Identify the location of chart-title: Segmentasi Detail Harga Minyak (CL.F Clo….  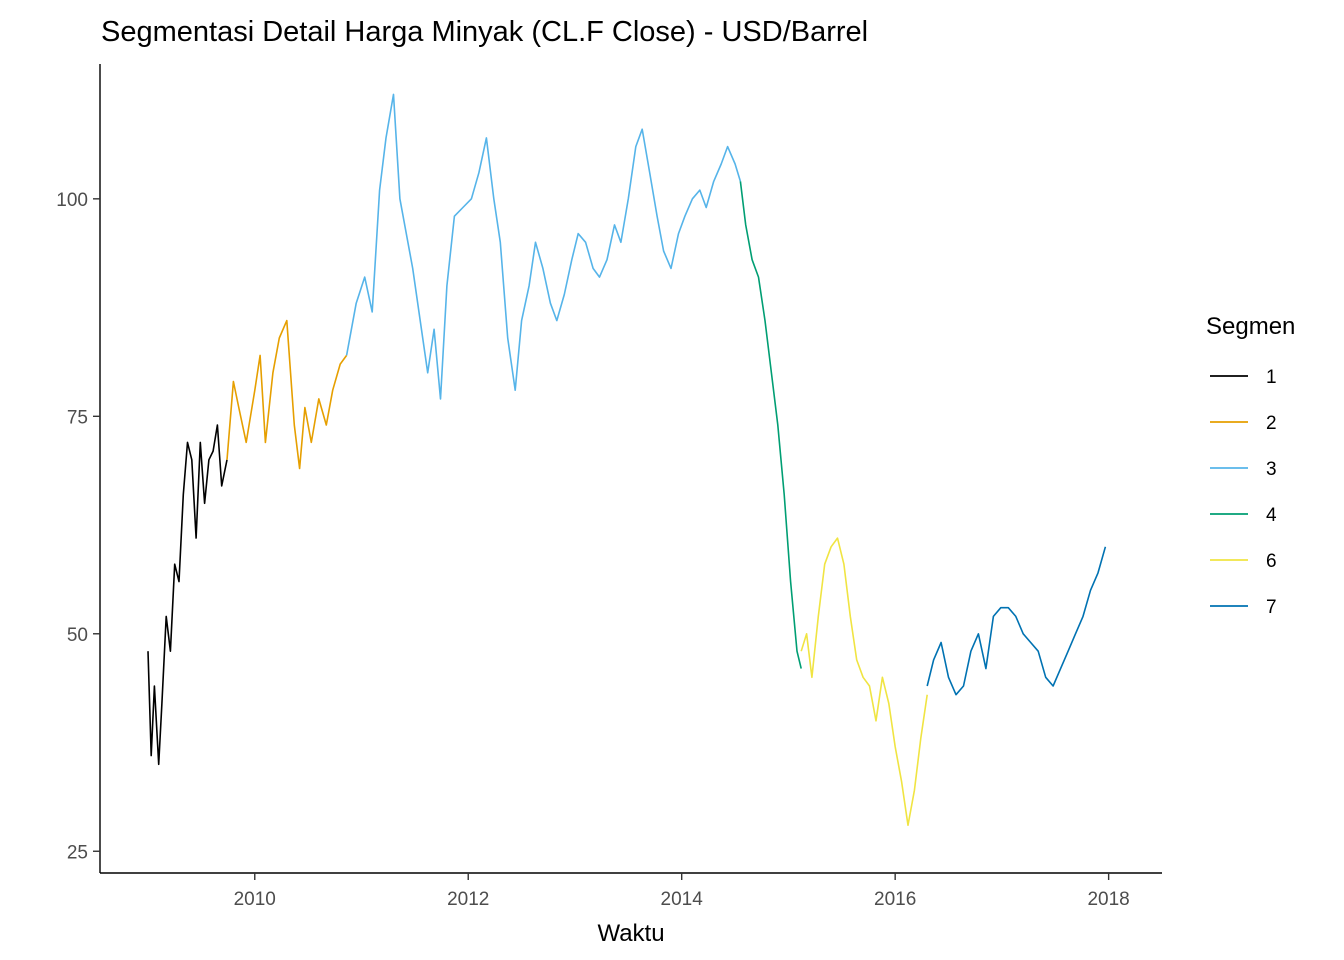
(484, 32).